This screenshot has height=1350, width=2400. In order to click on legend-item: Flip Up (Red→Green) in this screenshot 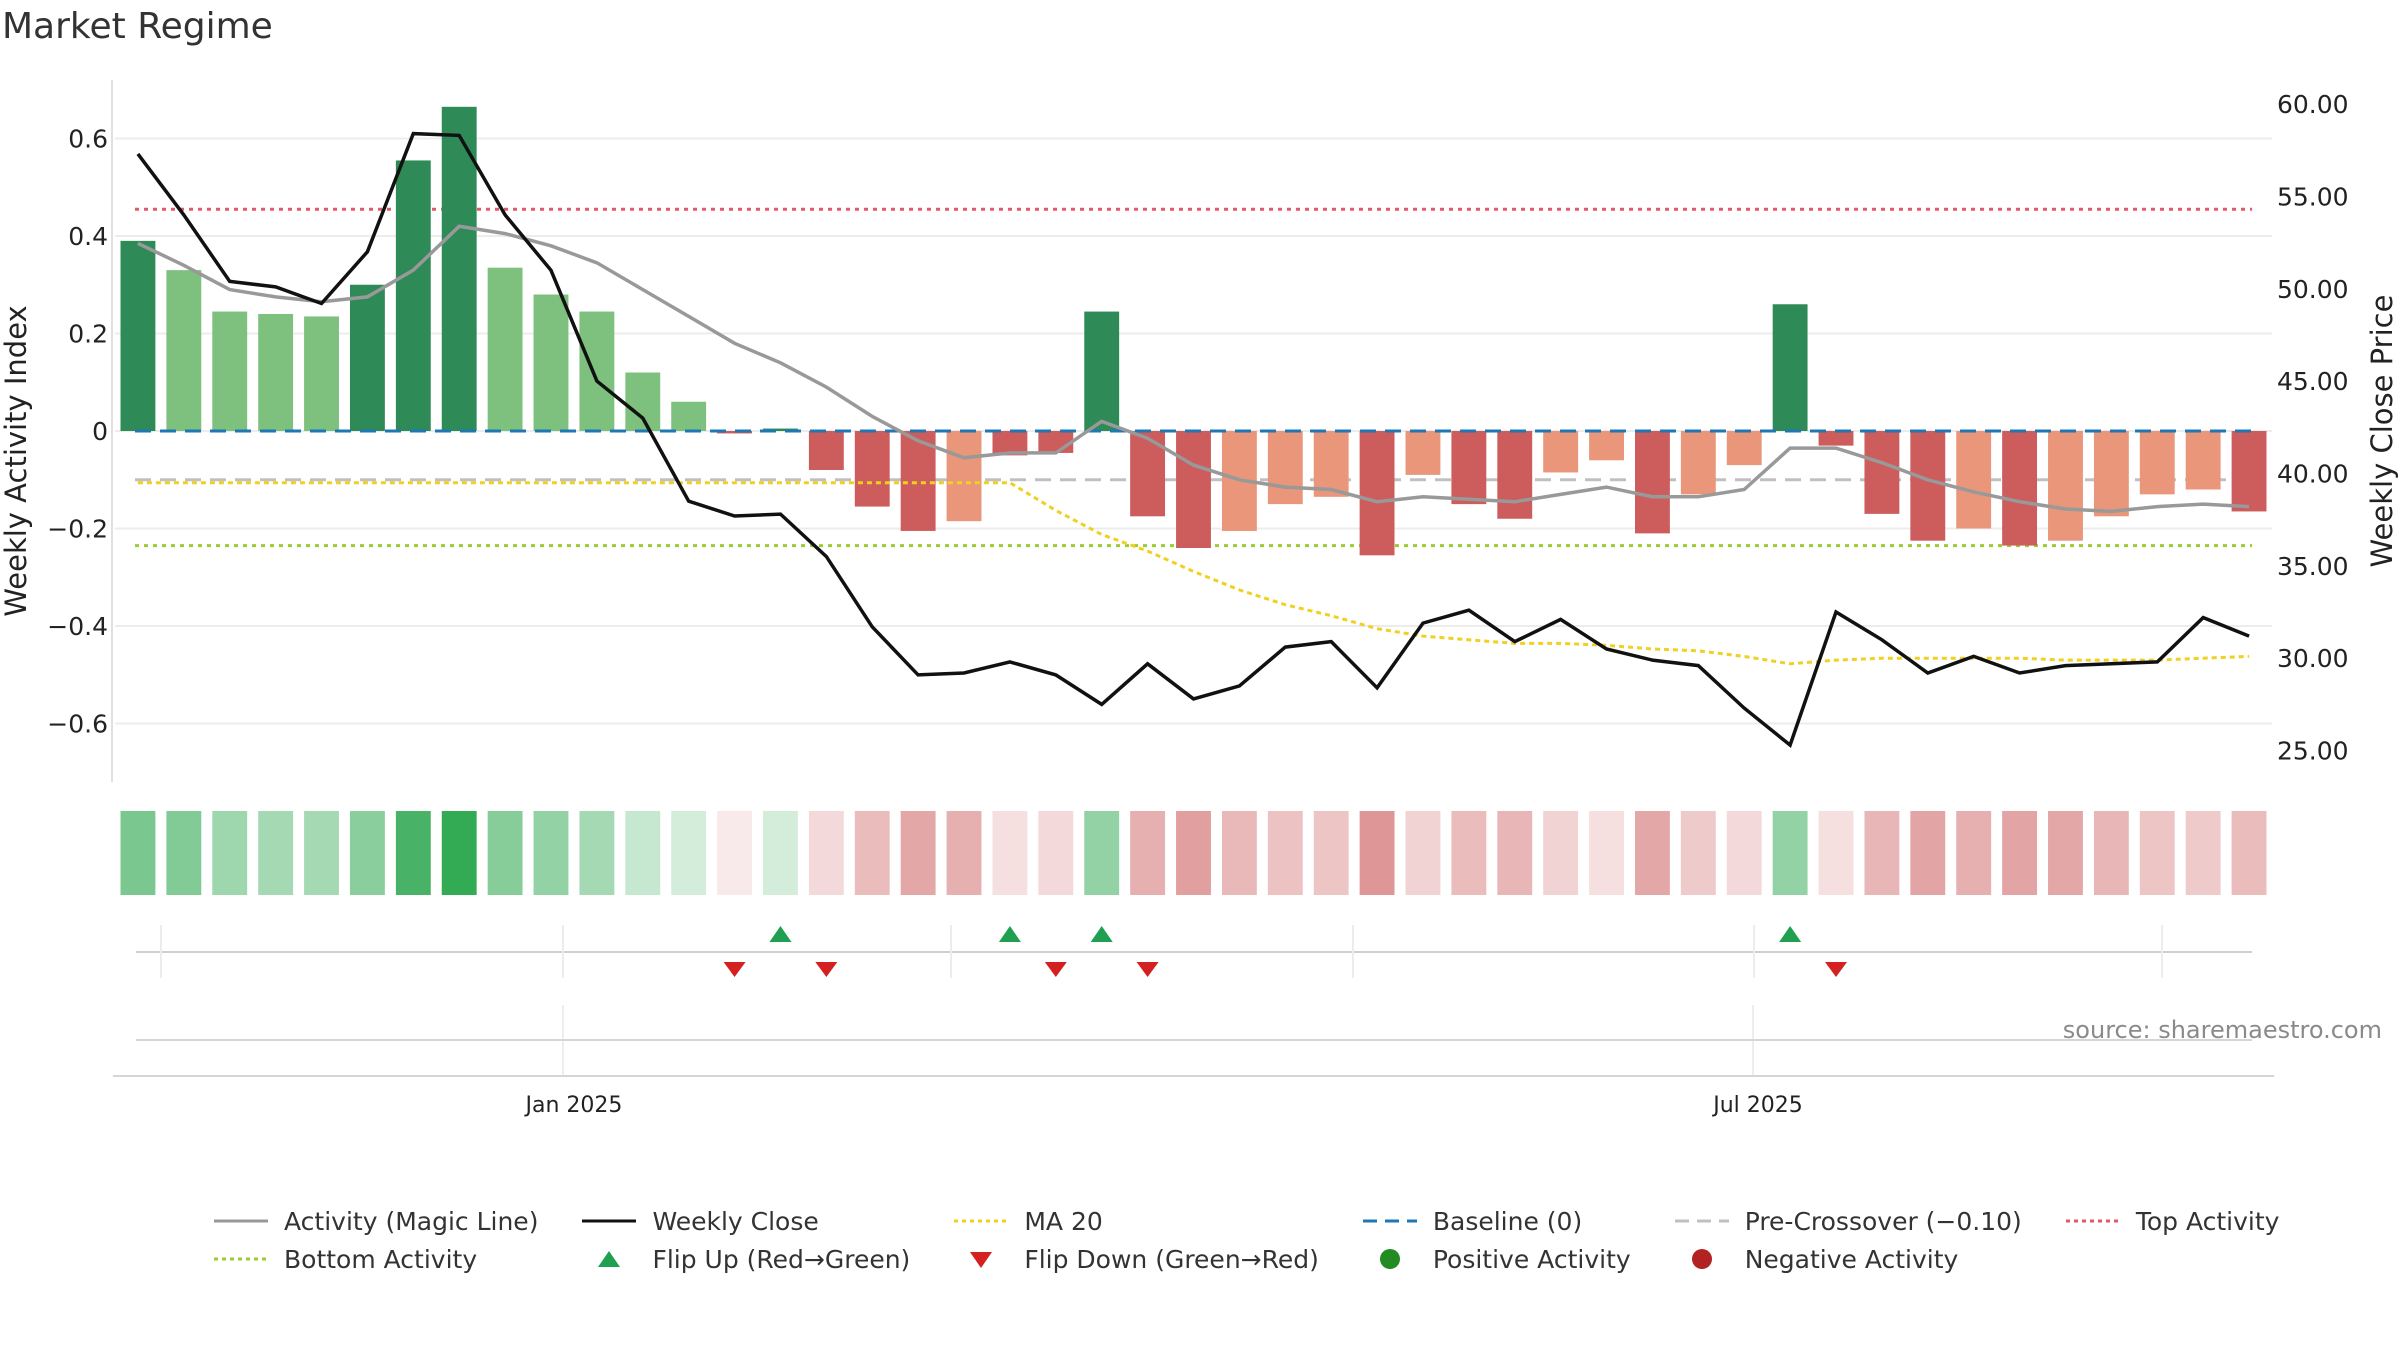, I will do `click(744, 1259)`.